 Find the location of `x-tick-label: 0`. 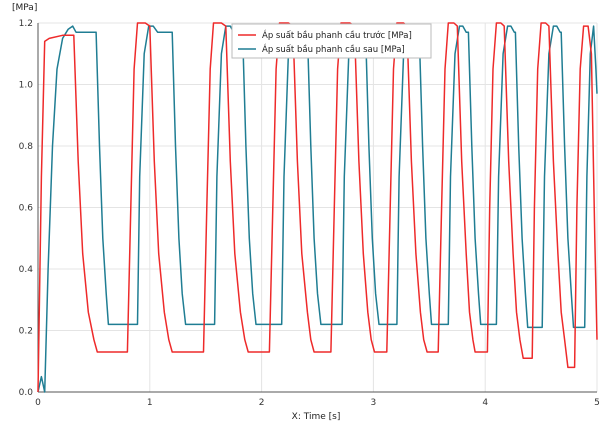

x-tick-label: 0 is located at coordinates (38, 403).